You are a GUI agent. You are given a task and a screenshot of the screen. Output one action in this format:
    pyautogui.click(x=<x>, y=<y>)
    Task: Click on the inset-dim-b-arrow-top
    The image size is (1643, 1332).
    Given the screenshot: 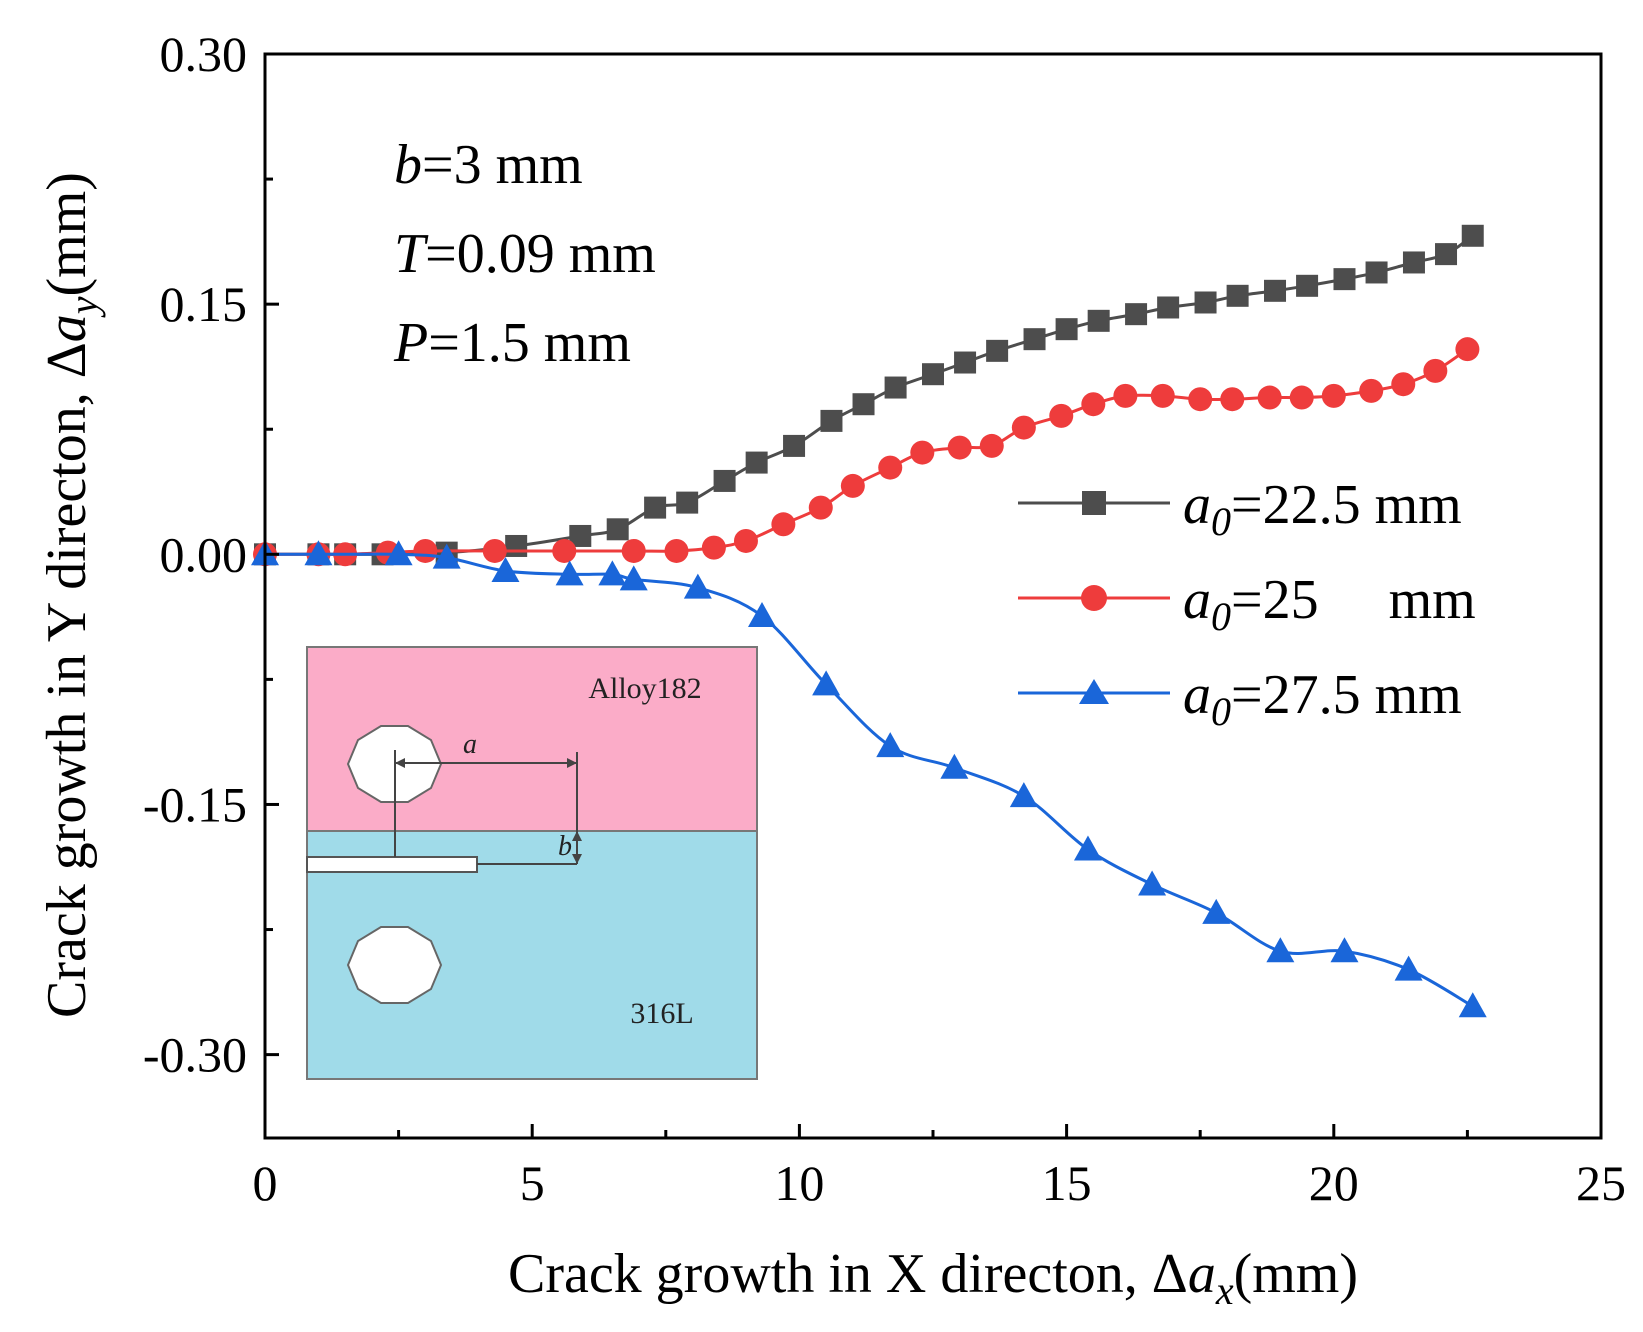 What is the action you would take?
    pyautogui.click(x=577, y=836)
    